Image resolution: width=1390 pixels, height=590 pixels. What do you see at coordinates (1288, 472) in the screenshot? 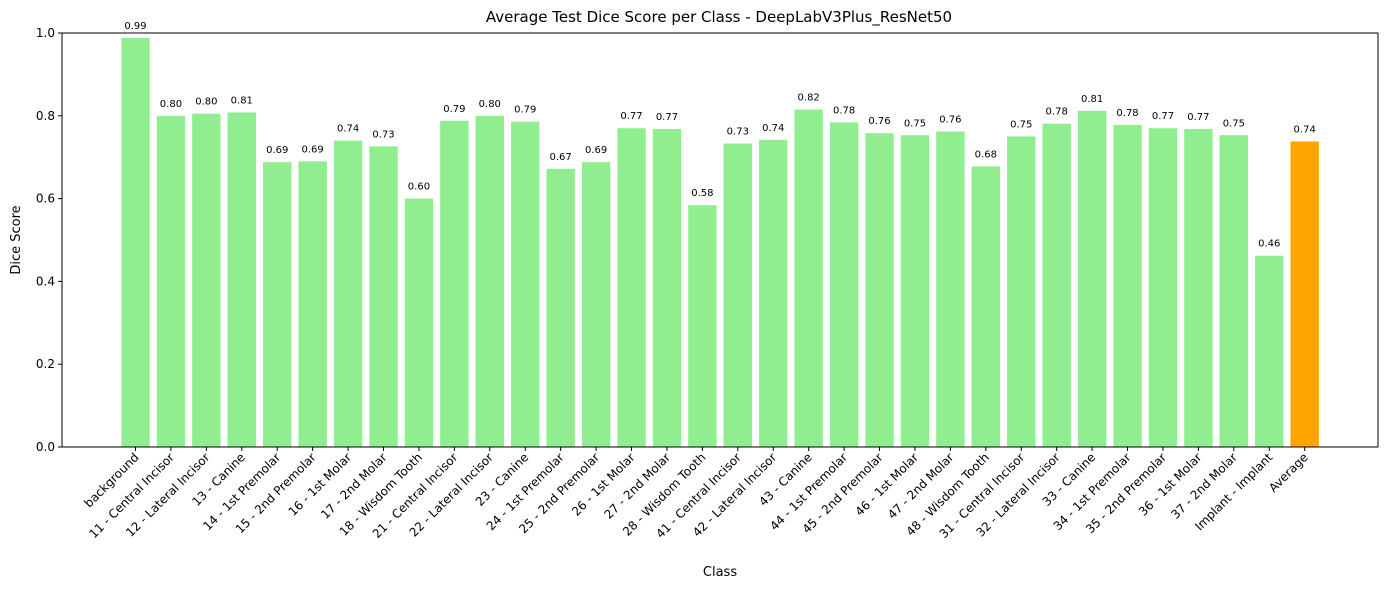
I see `x-tick-label: Average` at bounding box center [1288, 472].